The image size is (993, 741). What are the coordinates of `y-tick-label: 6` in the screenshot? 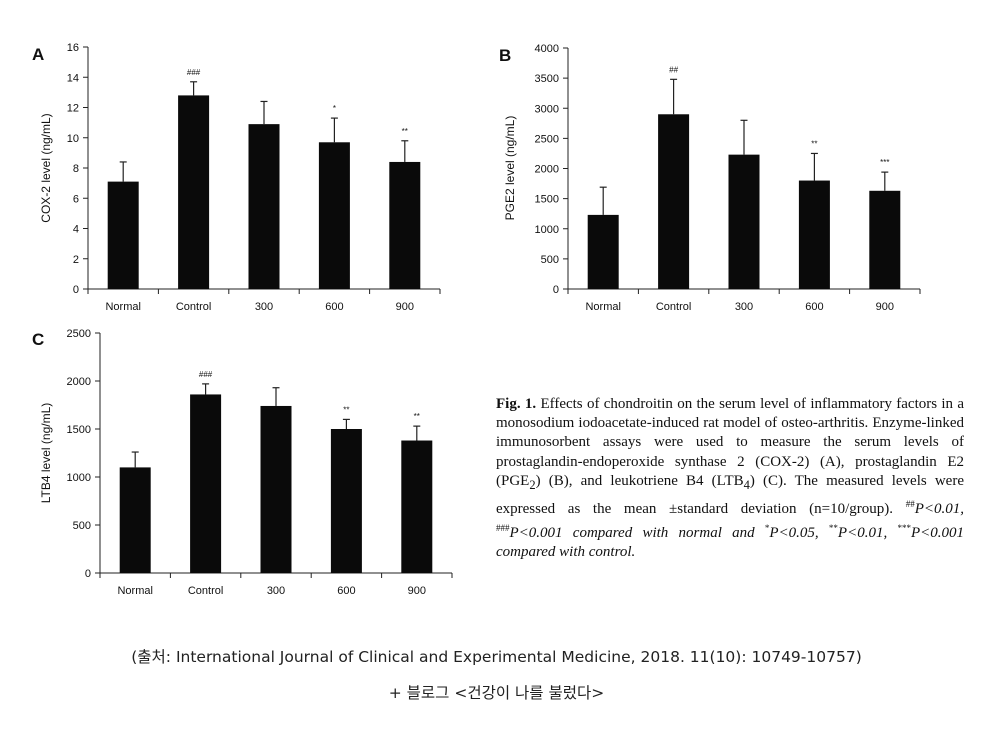 It's located at (76, 199).